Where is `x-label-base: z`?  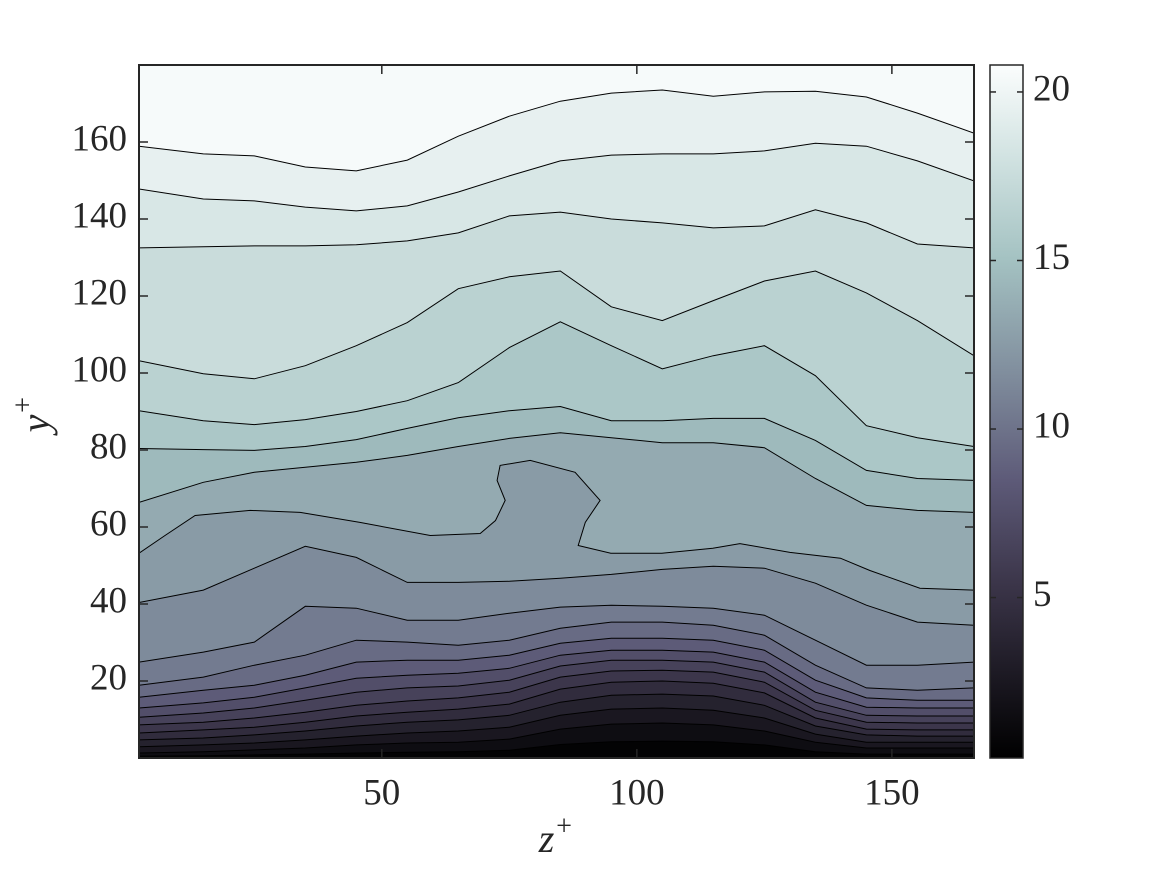
x-label-base: z is located at coordinates (546, 838).